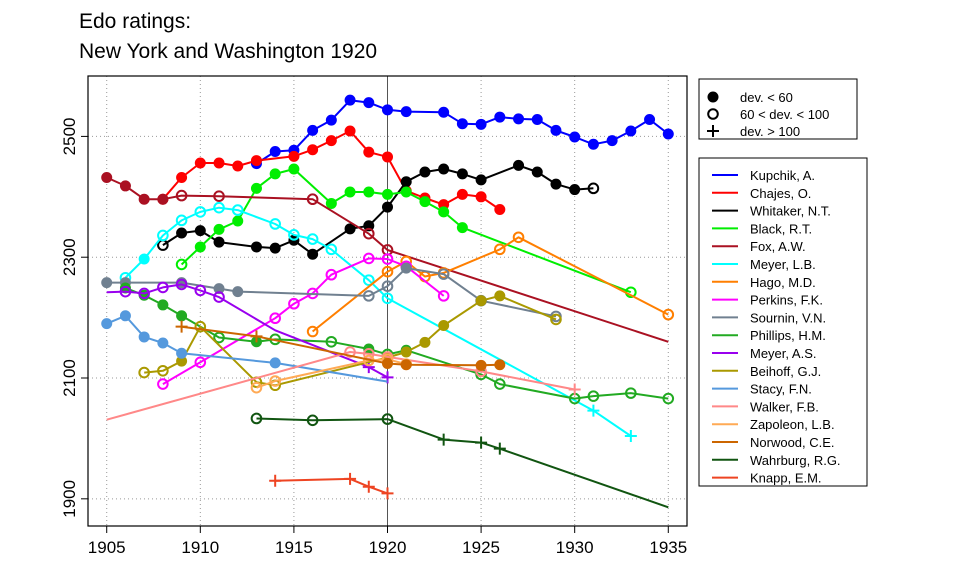  I want to click on x-tick-label: 1925, so click(481, 547).